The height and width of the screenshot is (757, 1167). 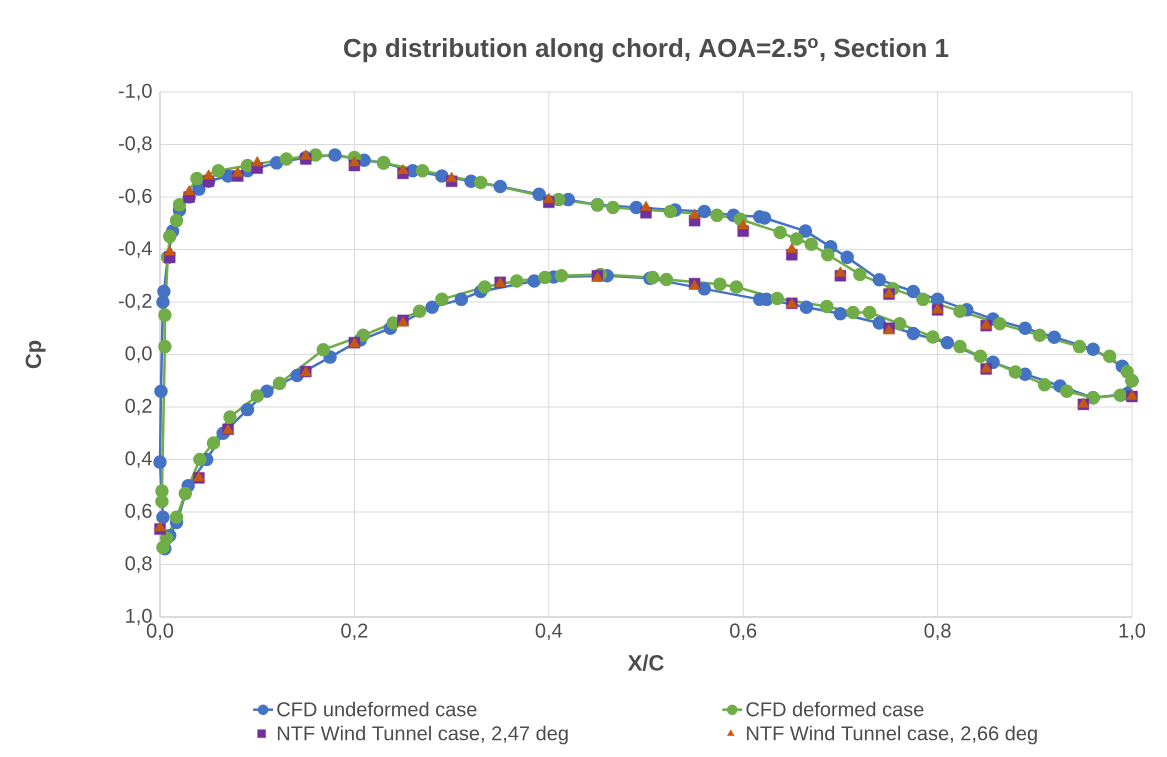 I want to click on x-tick-label: 1,0, so click(x=1132, y=632).